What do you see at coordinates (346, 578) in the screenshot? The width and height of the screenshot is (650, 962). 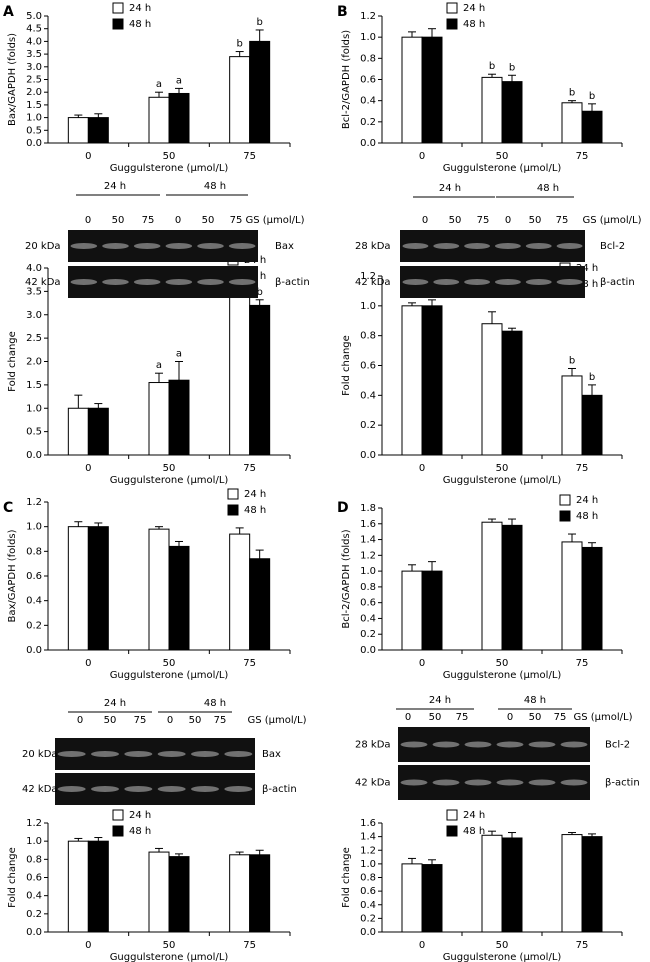 I see `y-axis-label: Bcl-2/GAPDH (folds)` at bounding box center [346, 578].